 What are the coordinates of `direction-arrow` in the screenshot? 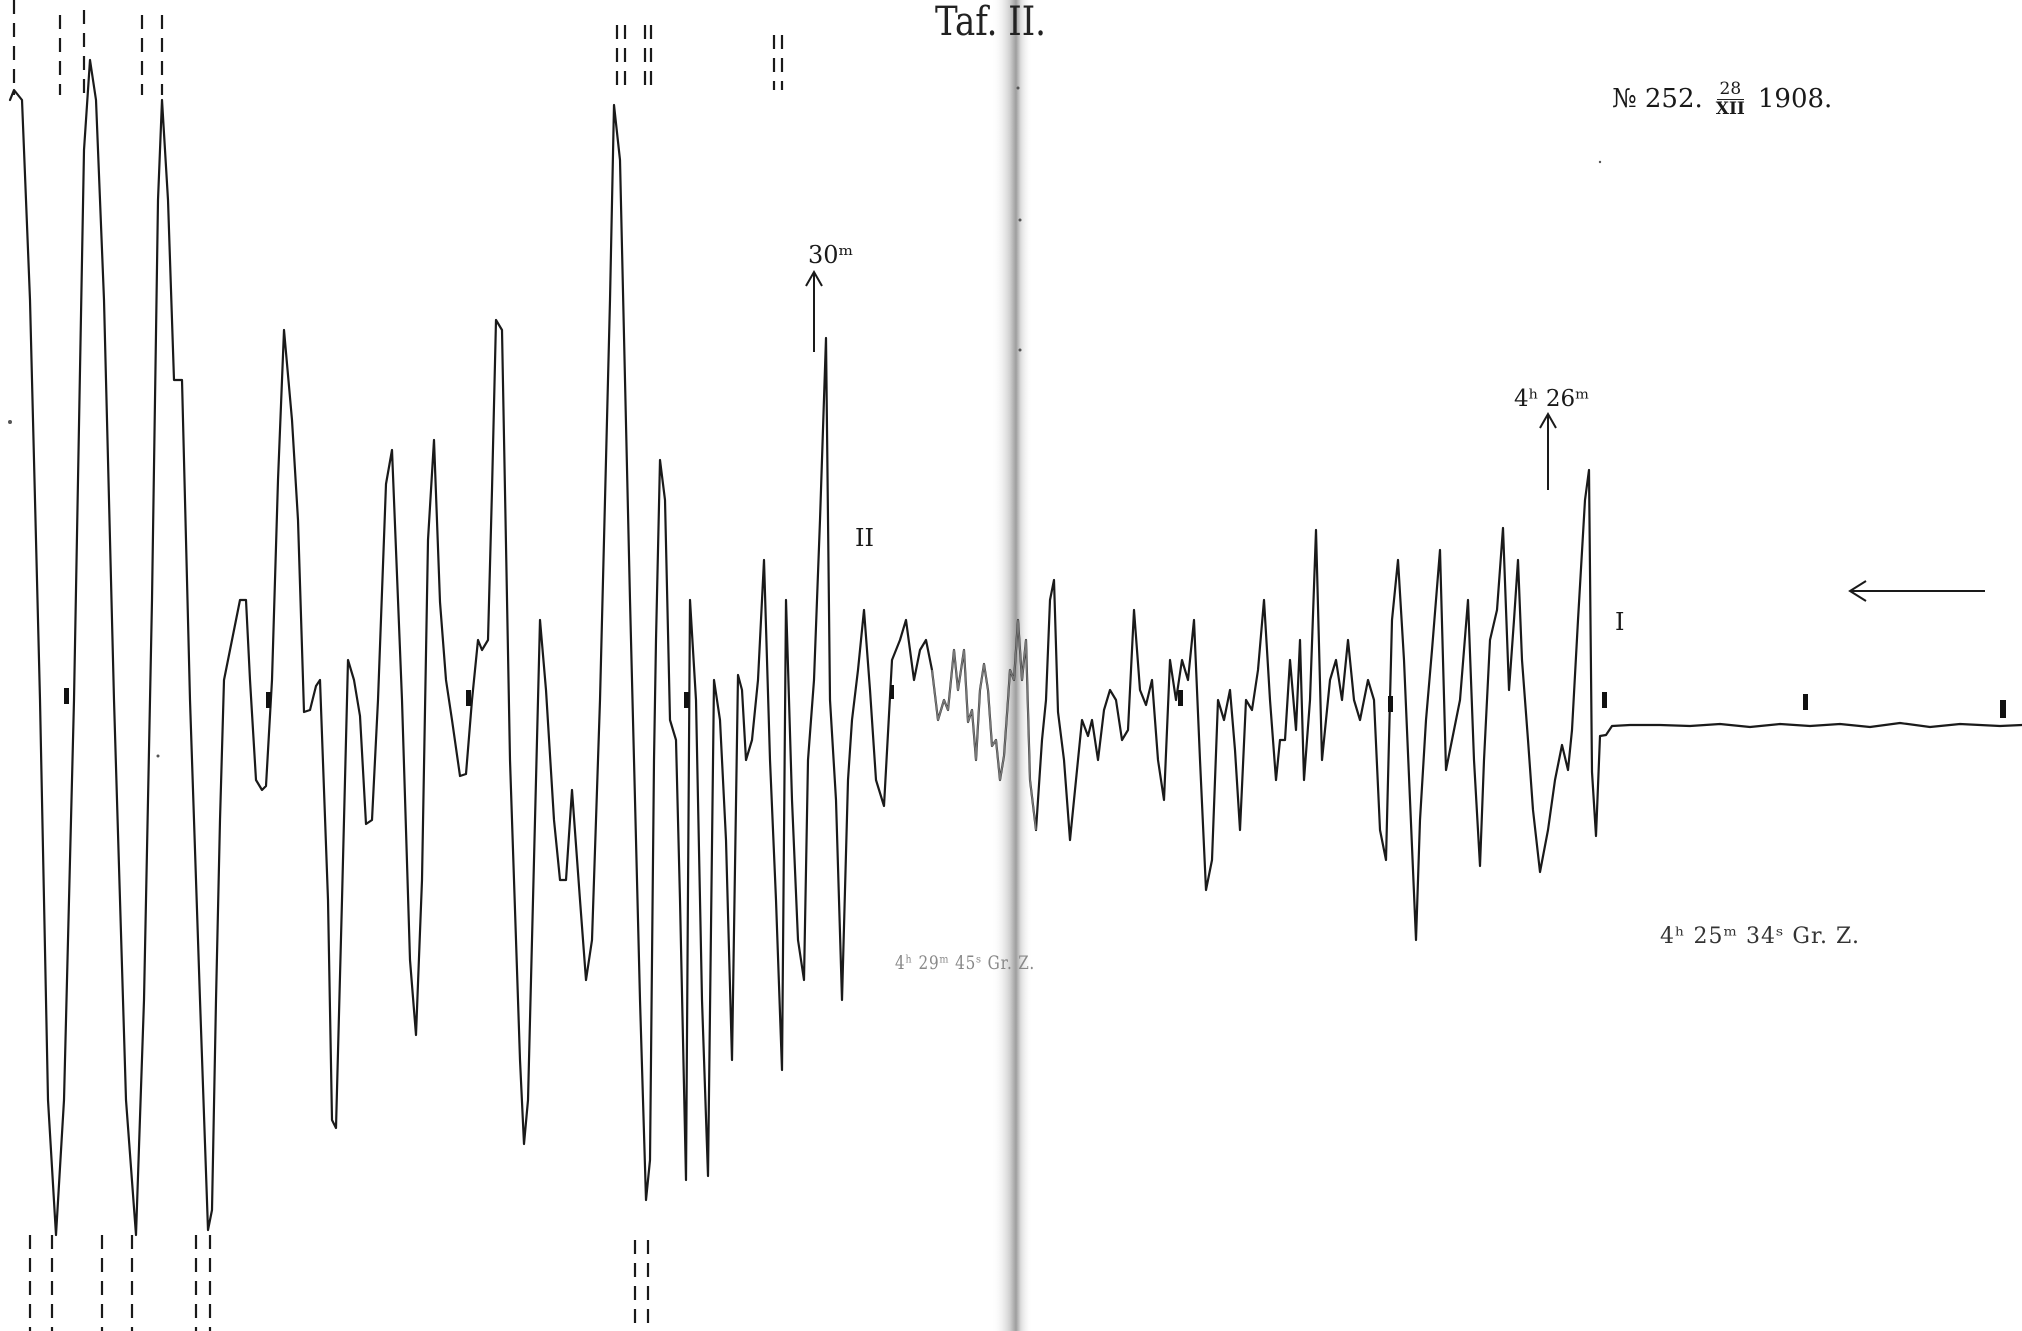 It's located at (1916, 591).